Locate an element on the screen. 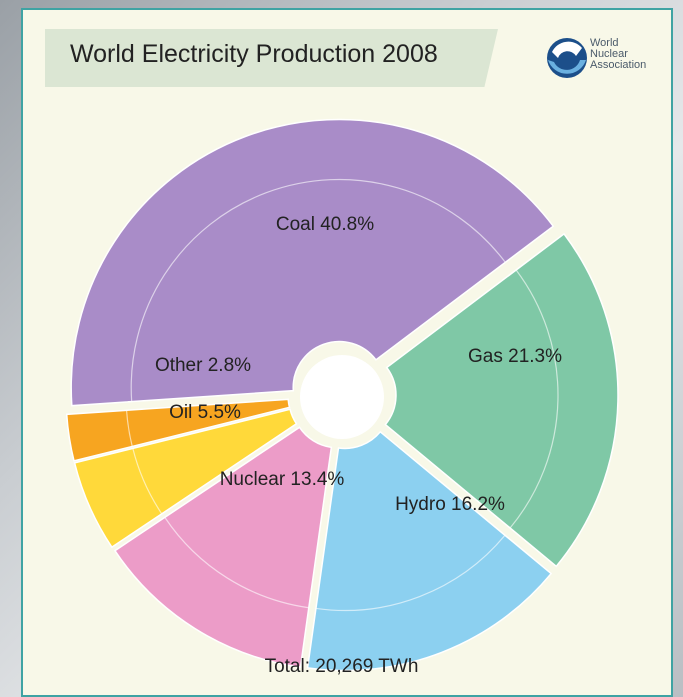 The height and width of the screenshot is (697, 683). slice-label-oil: Oil 5.5% is located at coordinates (205, 412).